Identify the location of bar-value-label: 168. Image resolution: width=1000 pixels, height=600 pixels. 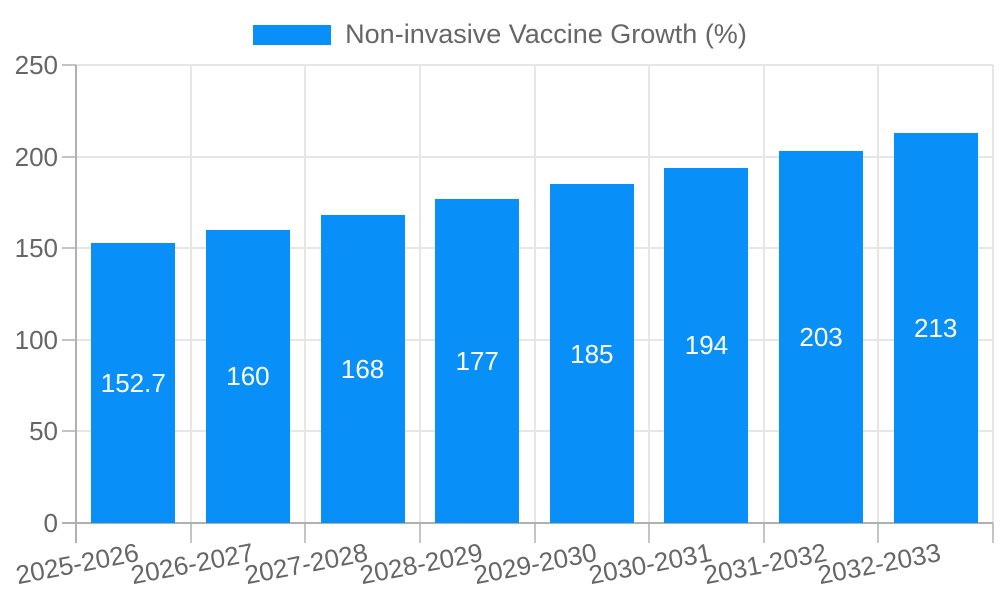
(362, 369).